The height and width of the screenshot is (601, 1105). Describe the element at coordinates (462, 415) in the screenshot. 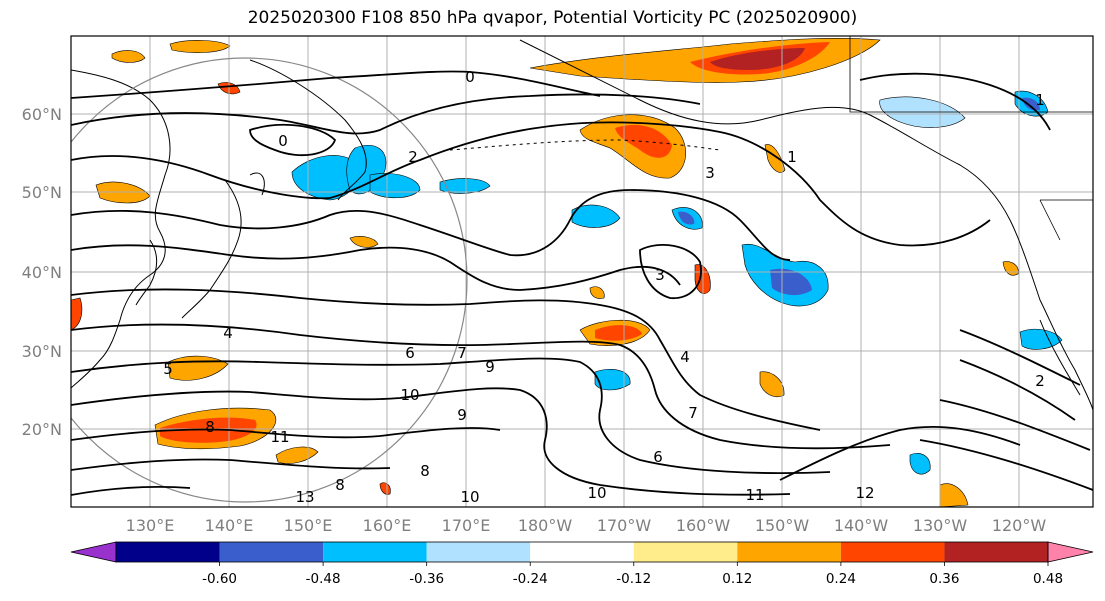

I see `contour-label: 9` at that location.